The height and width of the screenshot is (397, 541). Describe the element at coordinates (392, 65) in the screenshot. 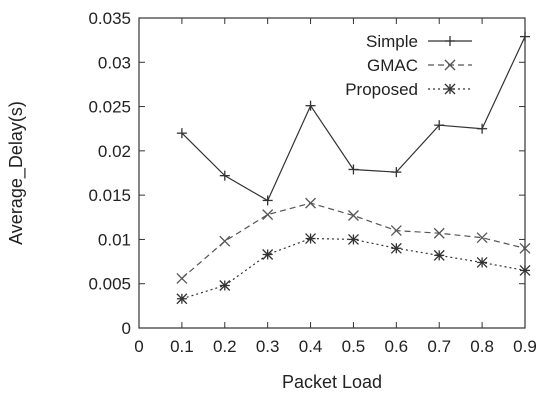

I see `legend-label-gmac: GMAC` at that location.